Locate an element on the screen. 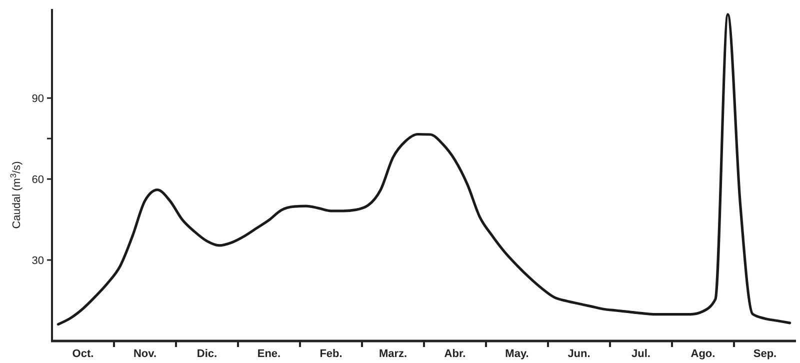  x-tick-label: Ago. is located at coordinates (703, 354).